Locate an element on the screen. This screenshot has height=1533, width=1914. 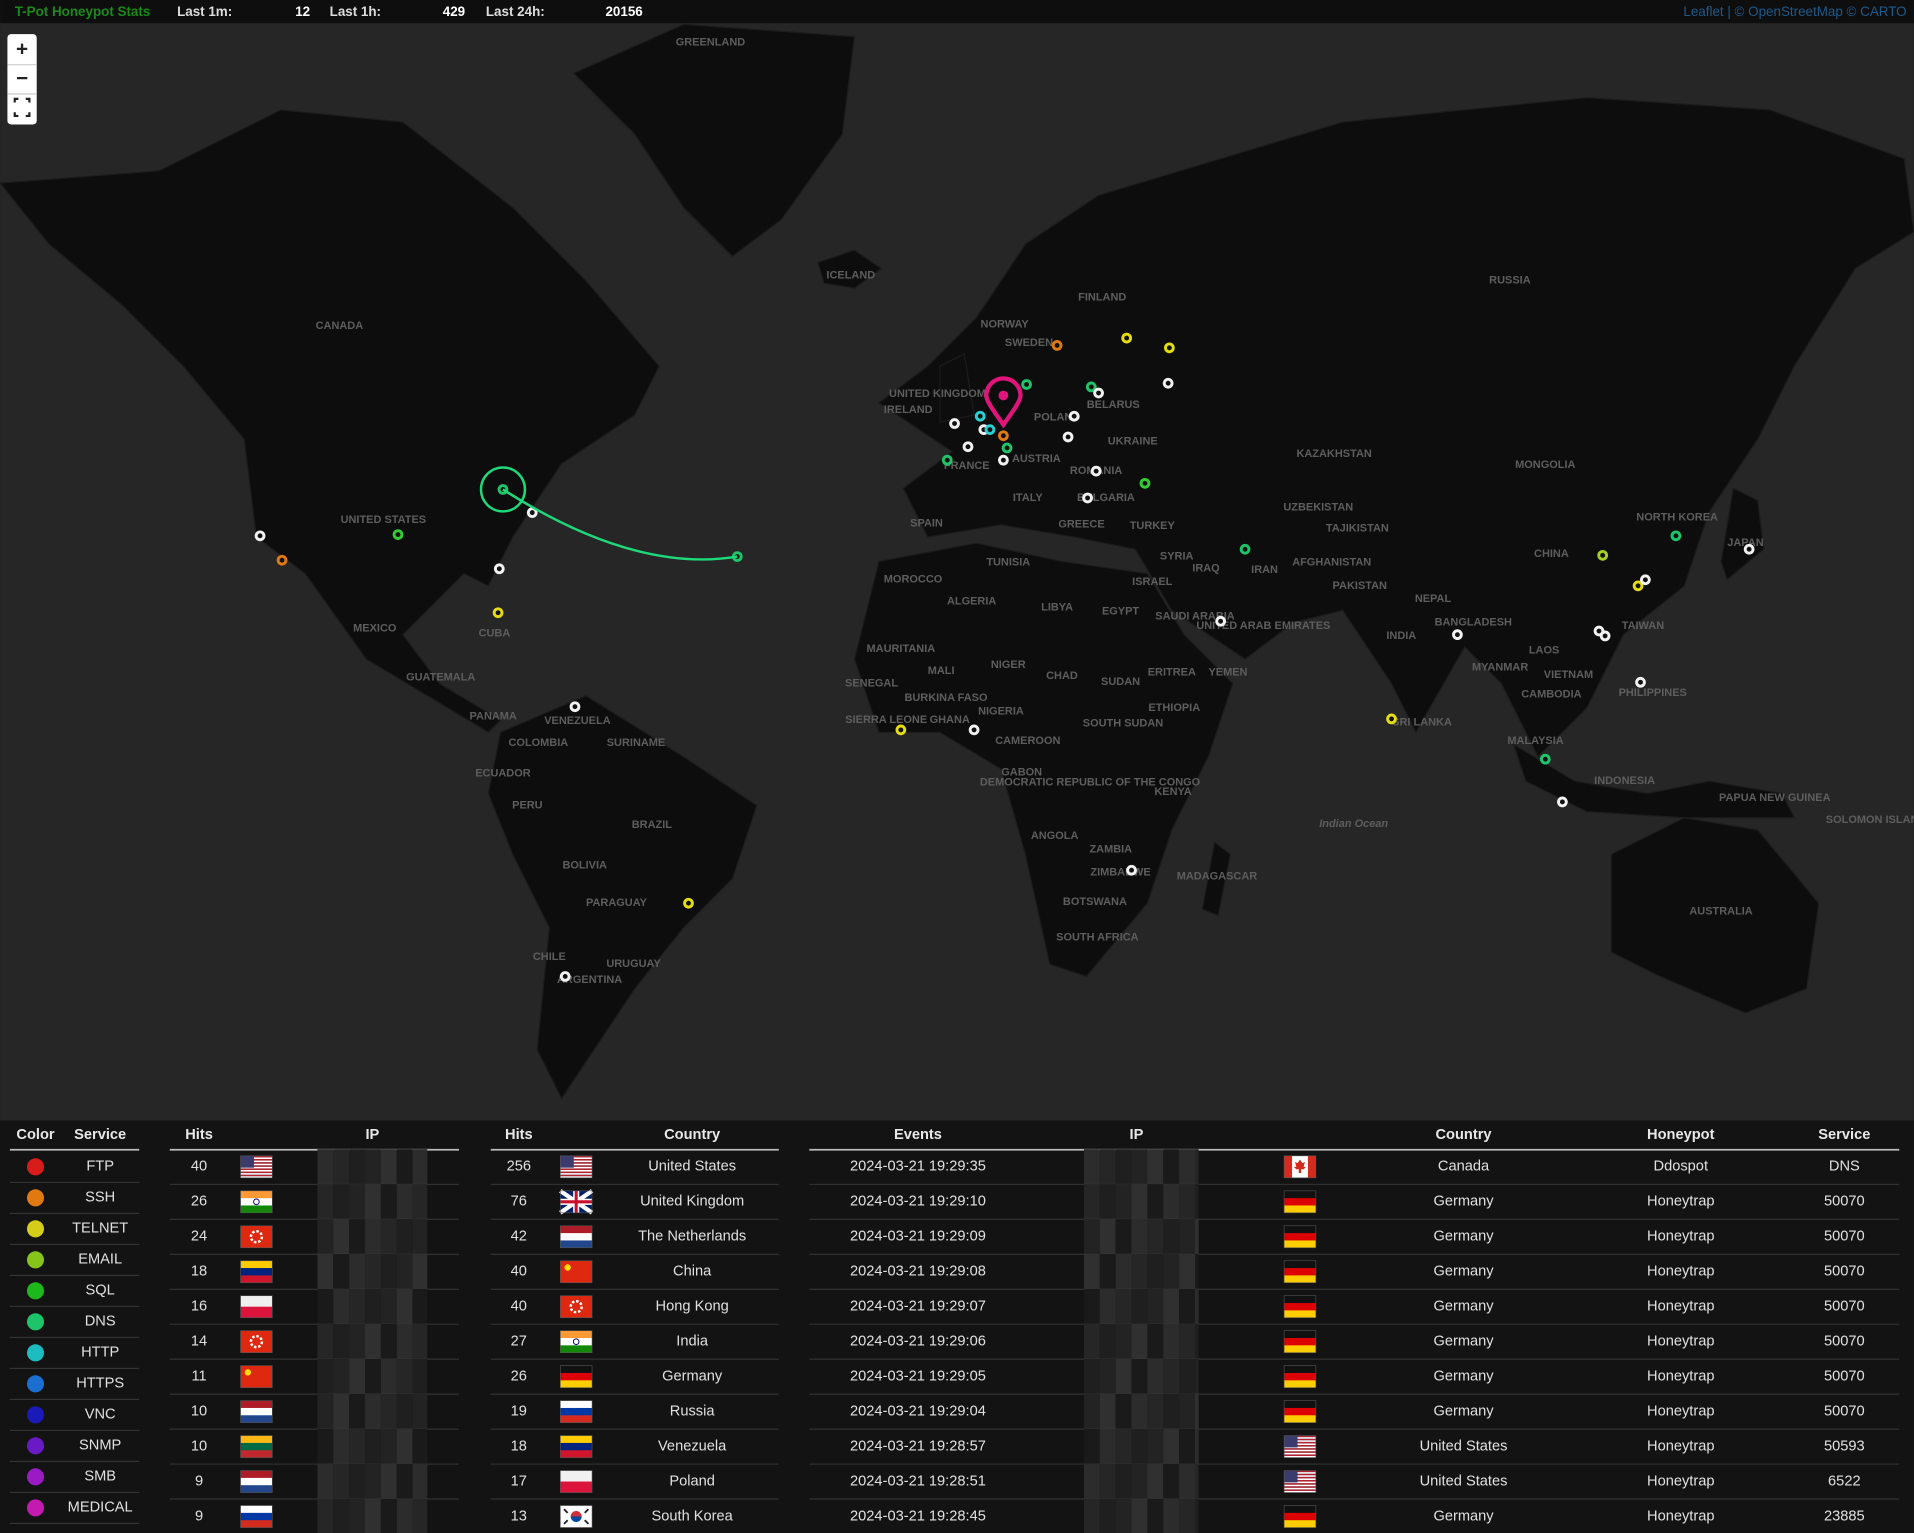
map-label: CAMEROON is located at coordinates (1027, 741).